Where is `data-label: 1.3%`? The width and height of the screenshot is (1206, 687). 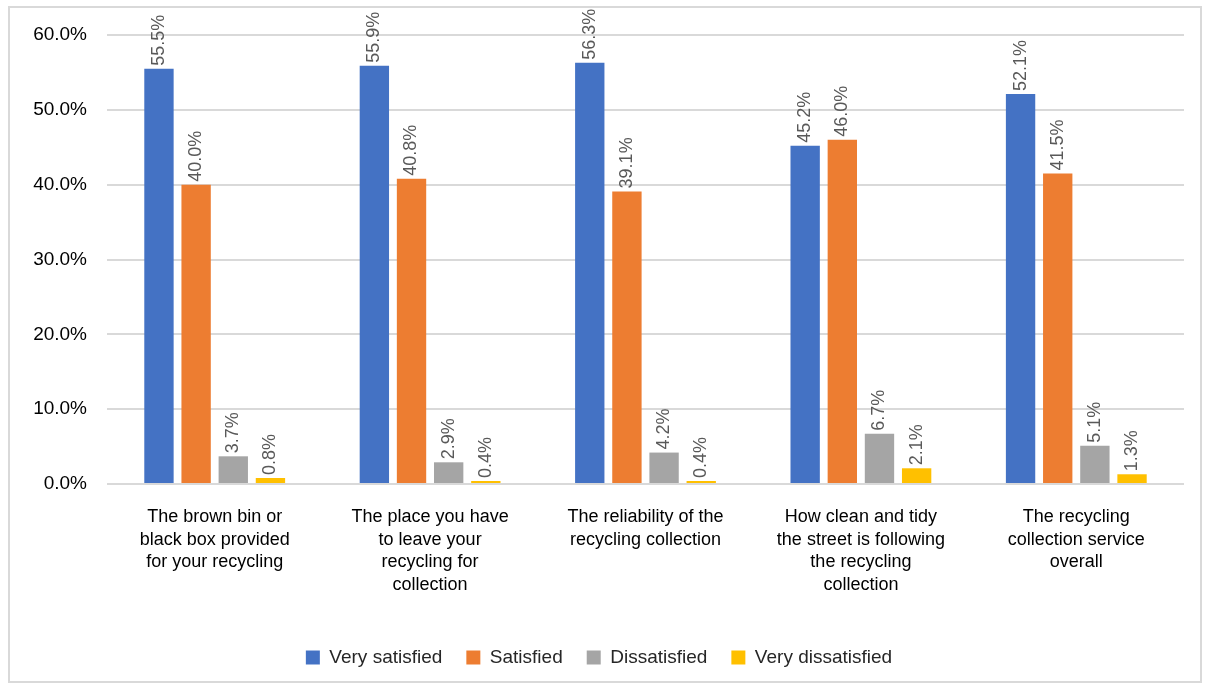 data-label: 1.3% is located at coordinates (1131, 451).